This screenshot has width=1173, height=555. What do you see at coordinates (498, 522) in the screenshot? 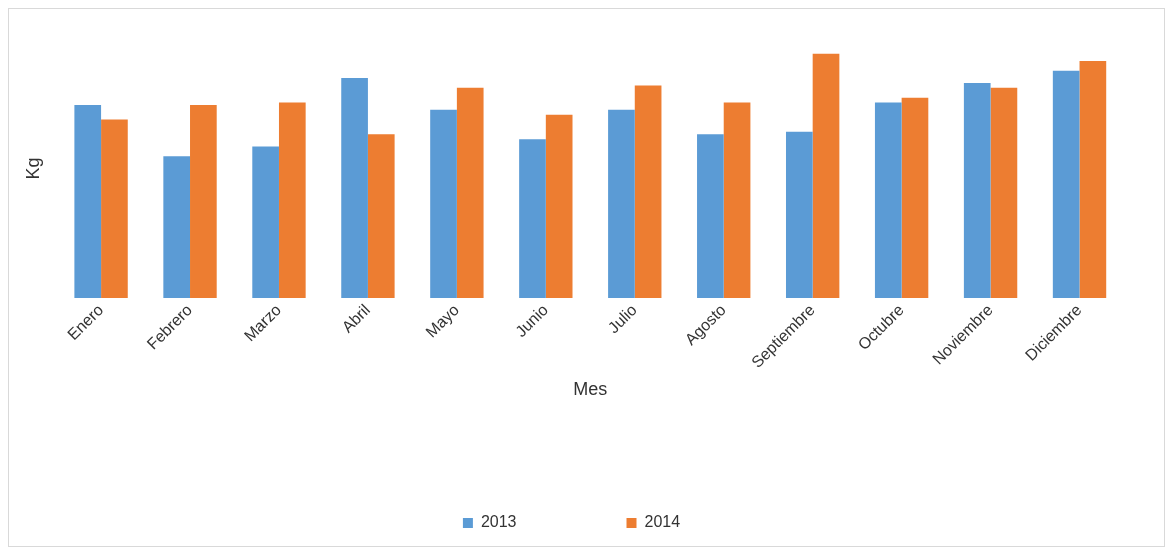
I see `legend-label: 2013` at bounding box center [498, 522].